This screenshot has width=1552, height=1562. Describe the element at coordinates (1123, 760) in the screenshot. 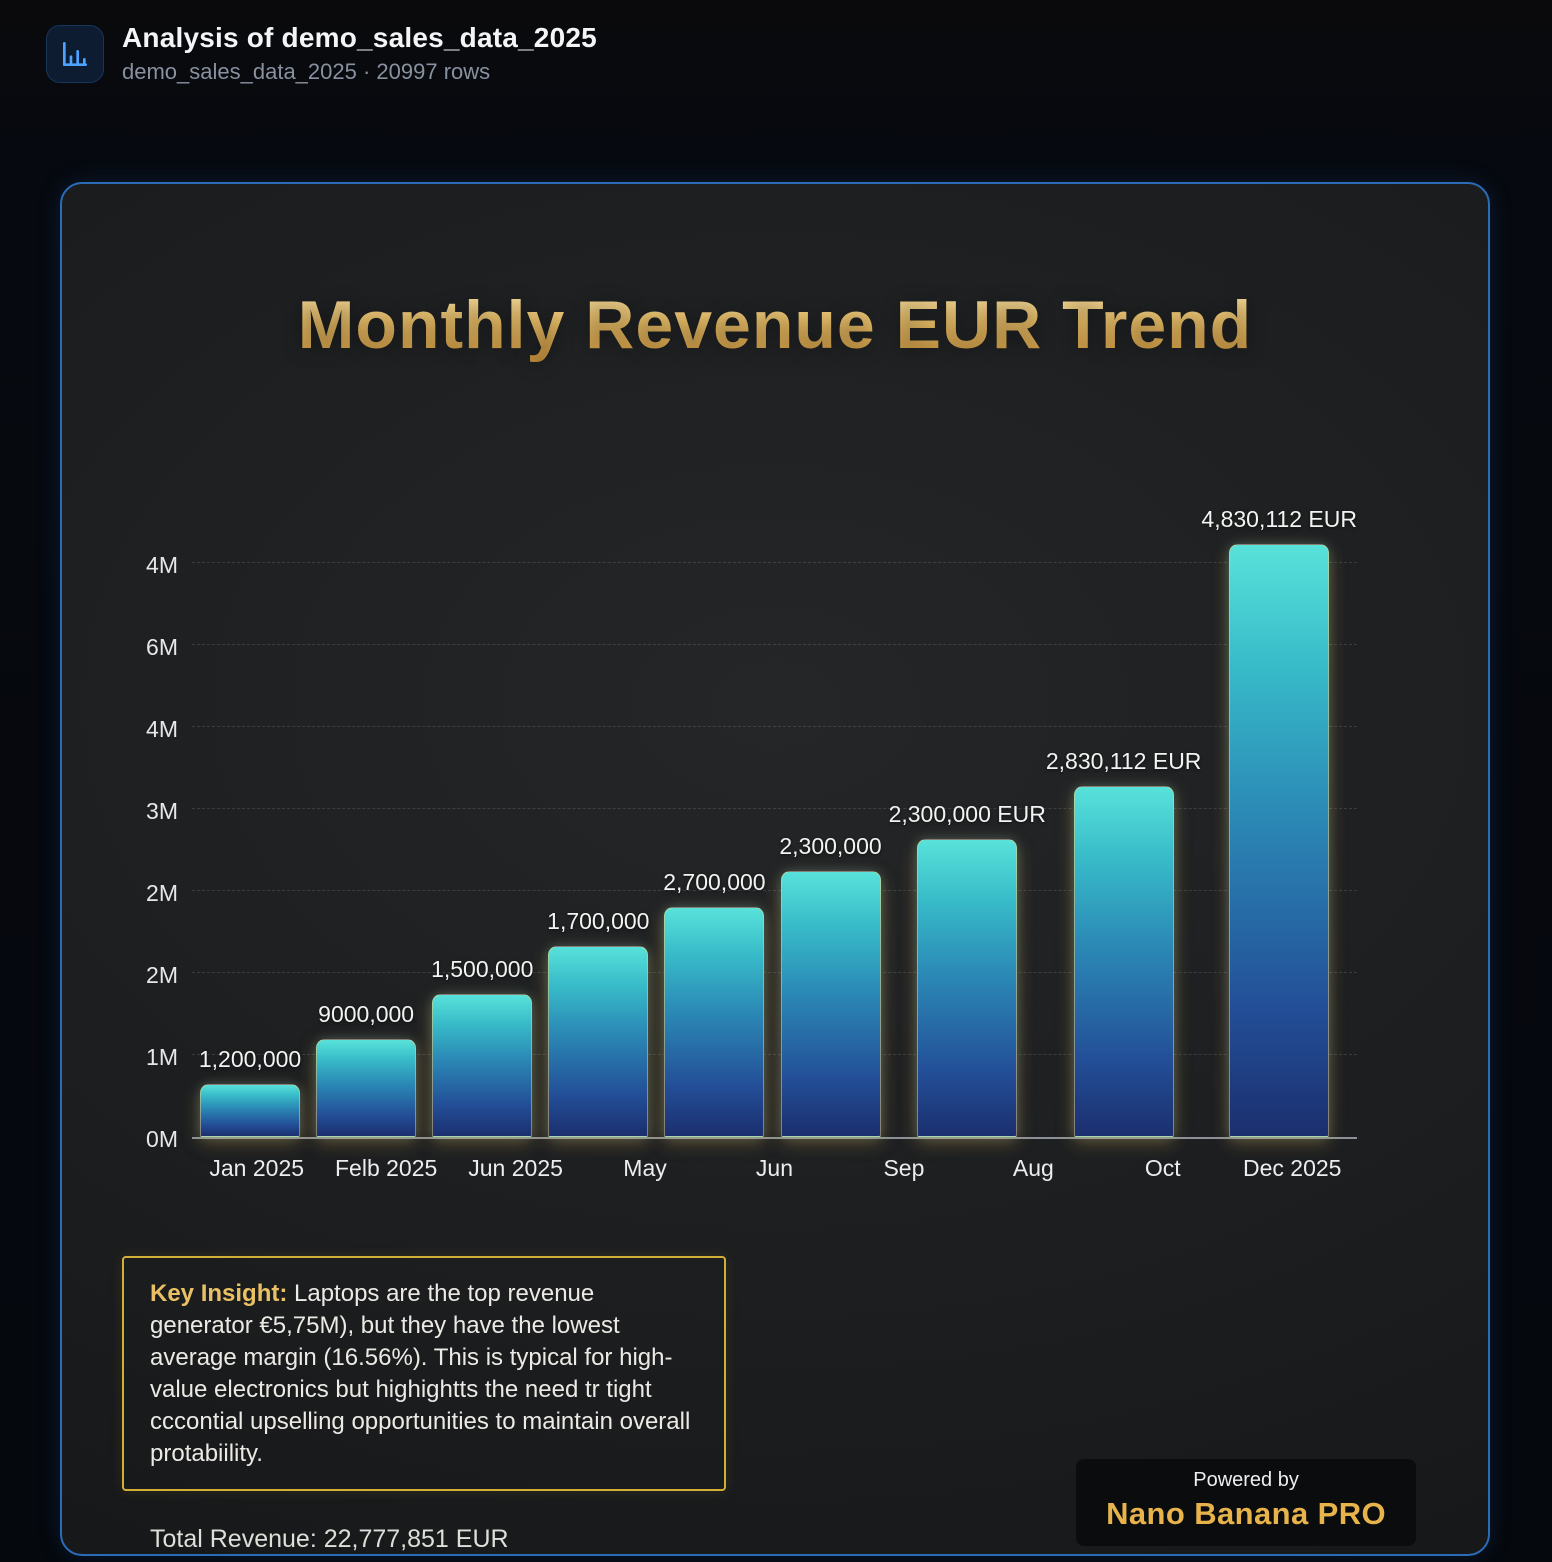

I see `bar-value-label: 2,830,112 EUR` at that location.